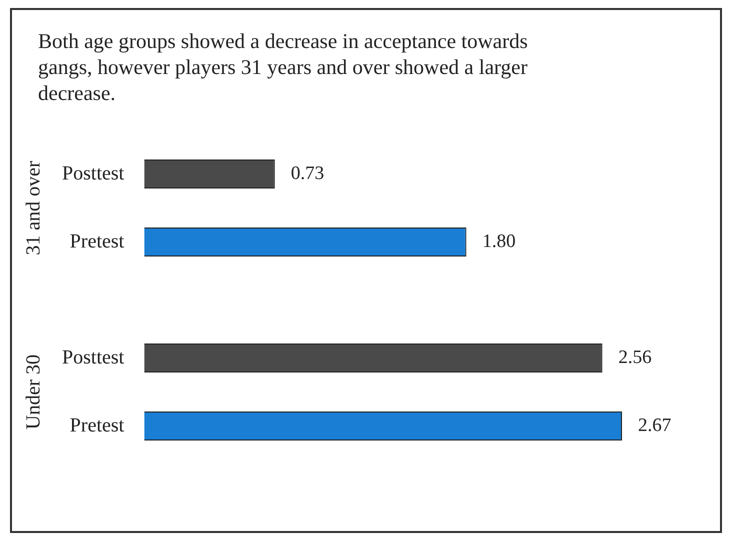 Image resolution: width=734 pixels, height=545 pixels. What do you see at coordinates (33, 392) in the screenshot?
I see `y-axis-title: Under 30` at bounding box center [33, 392].